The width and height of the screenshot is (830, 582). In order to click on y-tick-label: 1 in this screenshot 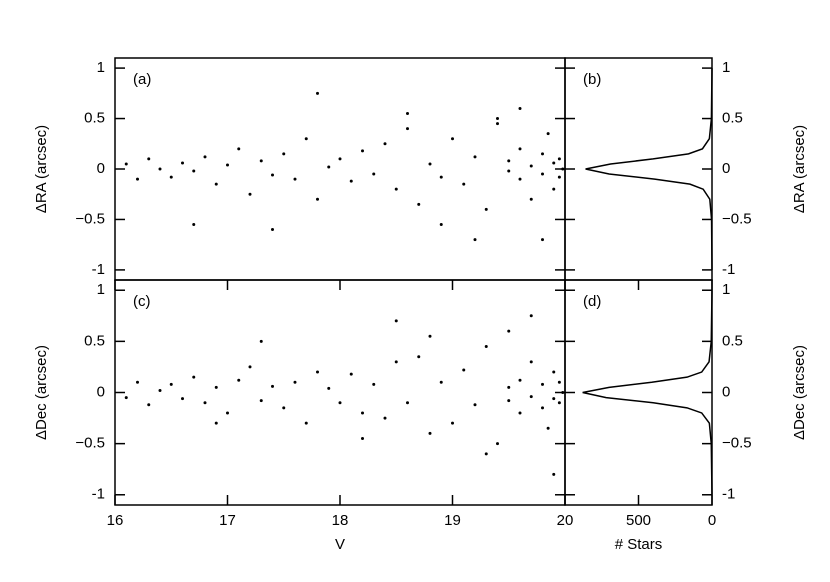, I will do `click(726, 67)`.